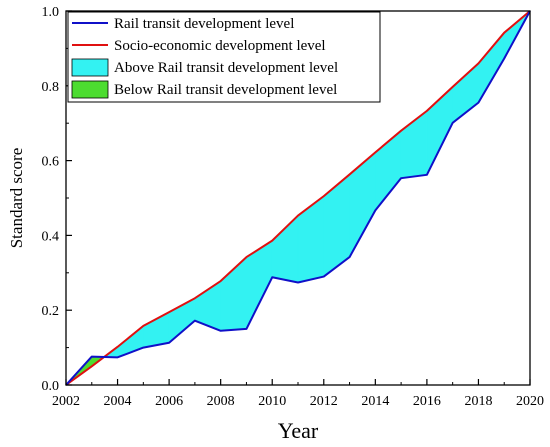 Image resolution: width=550 pixels, height=447 pixels. Describe the element at coordinates (204, 24) in the screenshot. I see `legend-label-rail: Rail transit development level` at that location.